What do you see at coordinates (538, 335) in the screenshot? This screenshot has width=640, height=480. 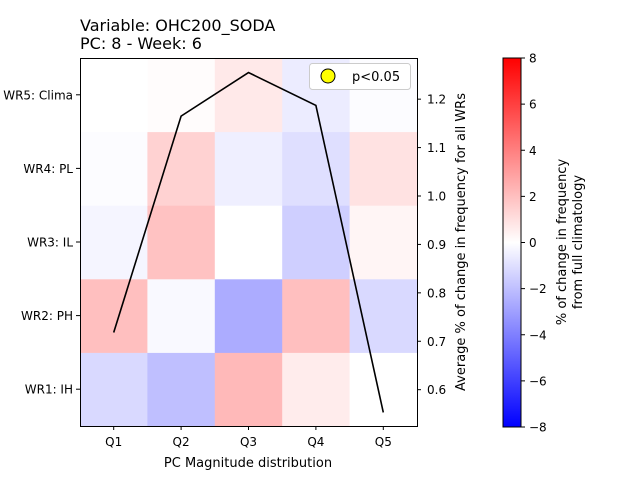 I see `colorbar-tick-label: −4` at bounding box center [538, 335].